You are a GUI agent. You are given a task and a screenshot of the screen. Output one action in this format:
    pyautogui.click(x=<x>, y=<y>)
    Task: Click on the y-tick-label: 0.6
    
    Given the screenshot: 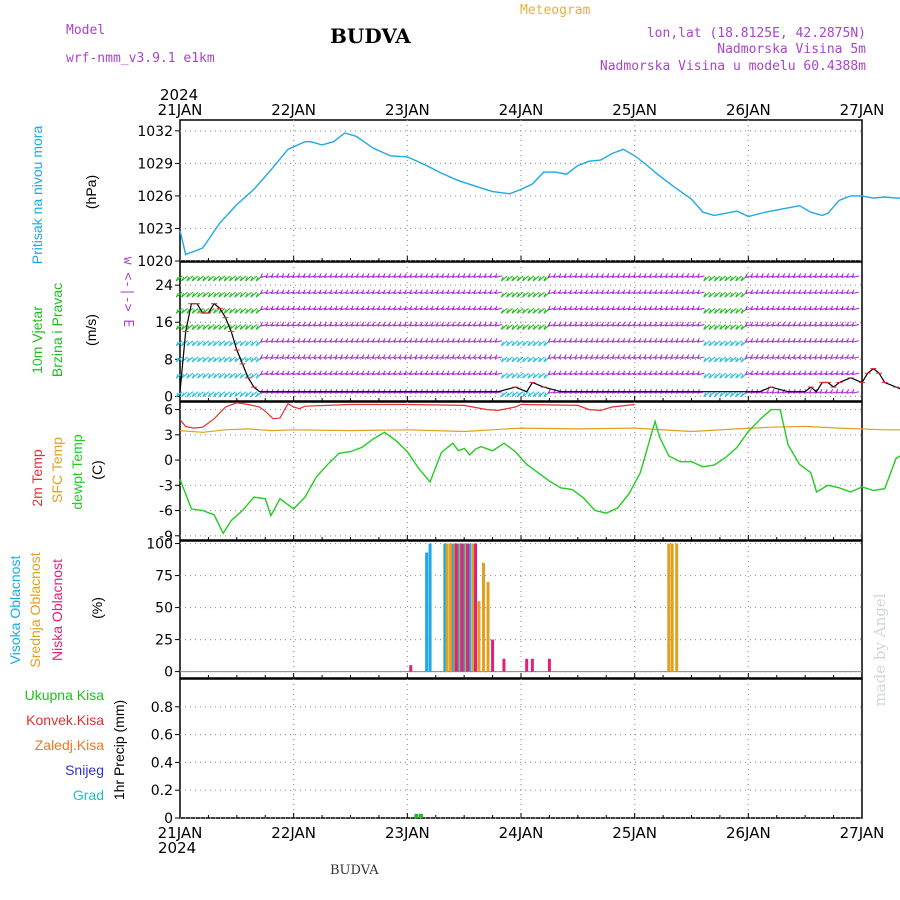 What is the action you would take?
    pyautogui.click(x=162, y=736)
    